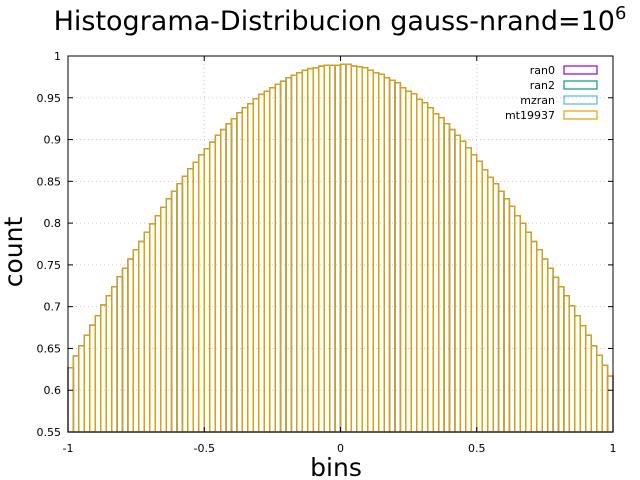 The image size is (640, 480). Describe the element at coordinates (551, 93) in the screenshot. I see `legend: ran0 ran2 mzran mt19937` at that location.